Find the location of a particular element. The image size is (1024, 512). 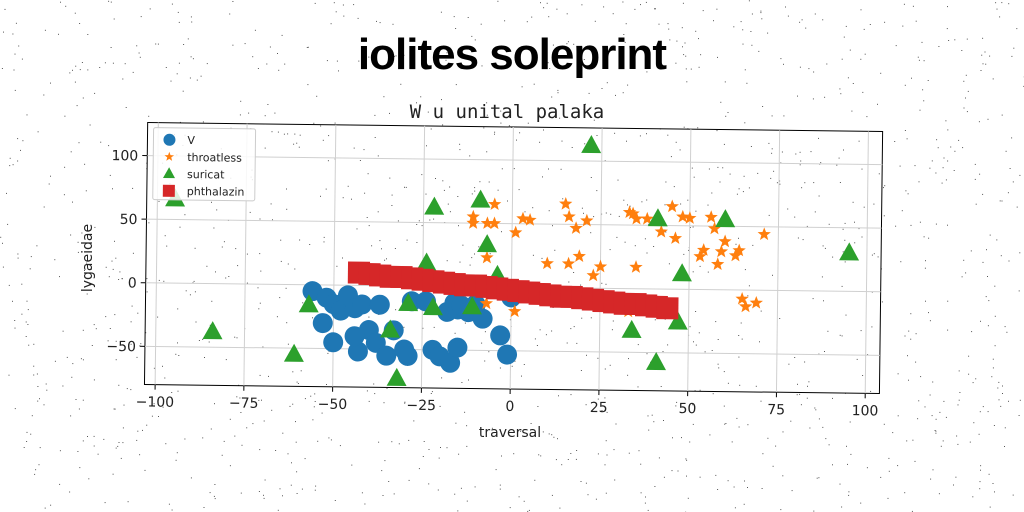

y-tick-label: −50 is located at coordinates (121, 347).